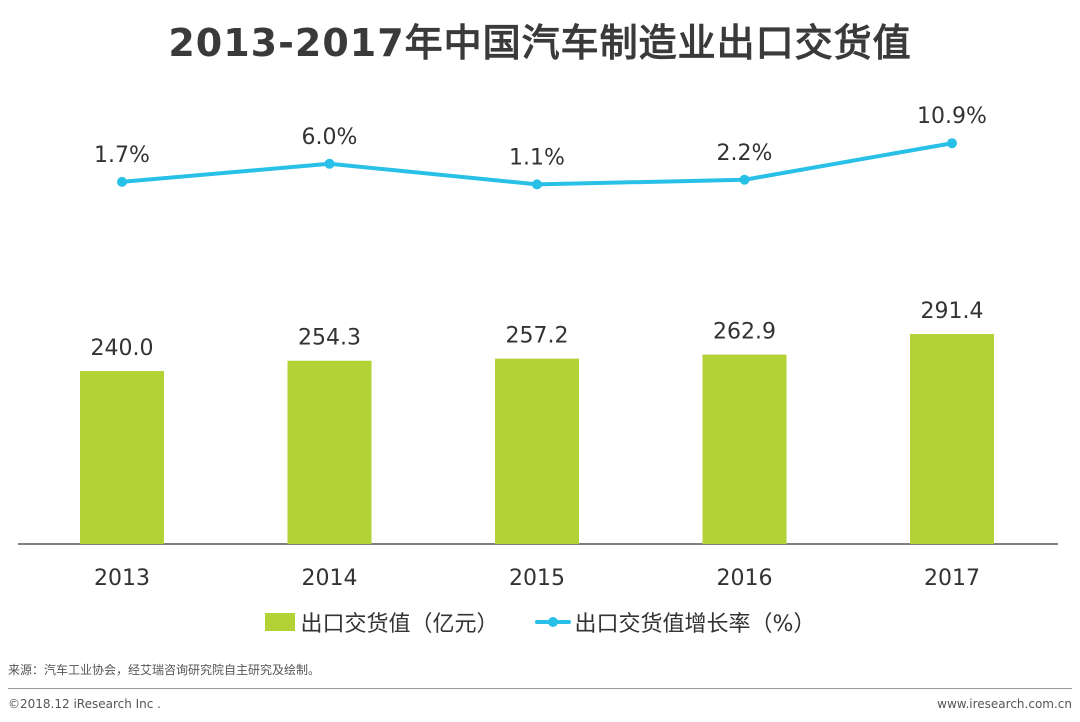 Image resolution: width=1080 pixels, height=722 pixels. What do you see at coordinates (122, 348) in the screenshot?
I see `bar-value-label-2013: 240.0` at bounding box center [122, 348].